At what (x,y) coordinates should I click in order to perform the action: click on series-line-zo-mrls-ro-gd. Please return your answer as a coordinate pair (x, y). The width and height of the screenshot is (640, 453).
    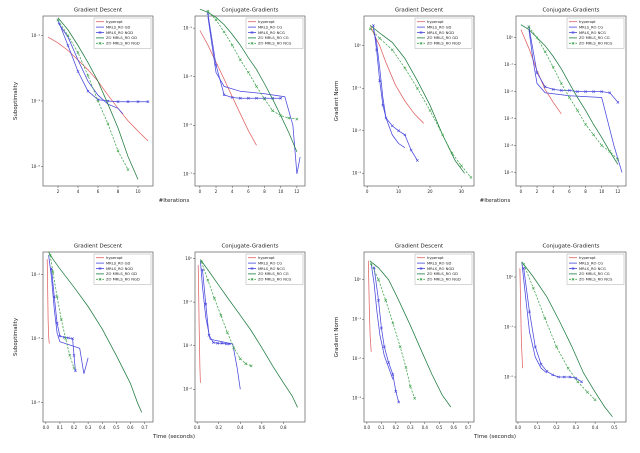
    Looking at the image, I should click on (410, 334).